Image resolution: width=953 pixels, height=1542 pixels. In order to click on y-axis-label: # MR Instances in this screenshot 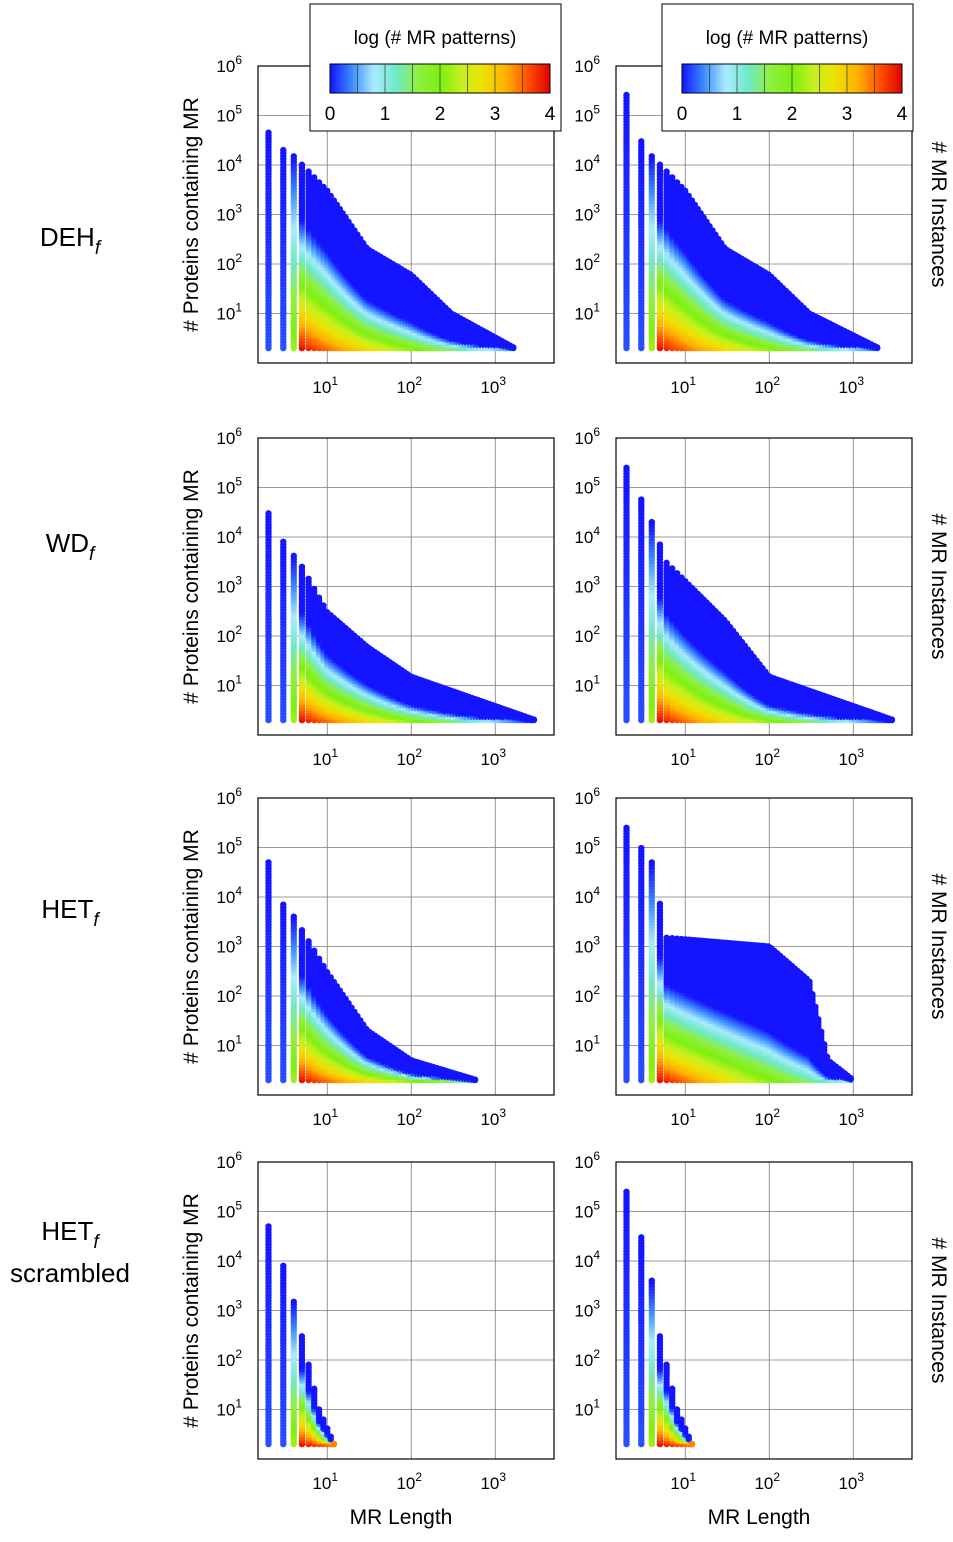, I will do `click(938, 215)`.